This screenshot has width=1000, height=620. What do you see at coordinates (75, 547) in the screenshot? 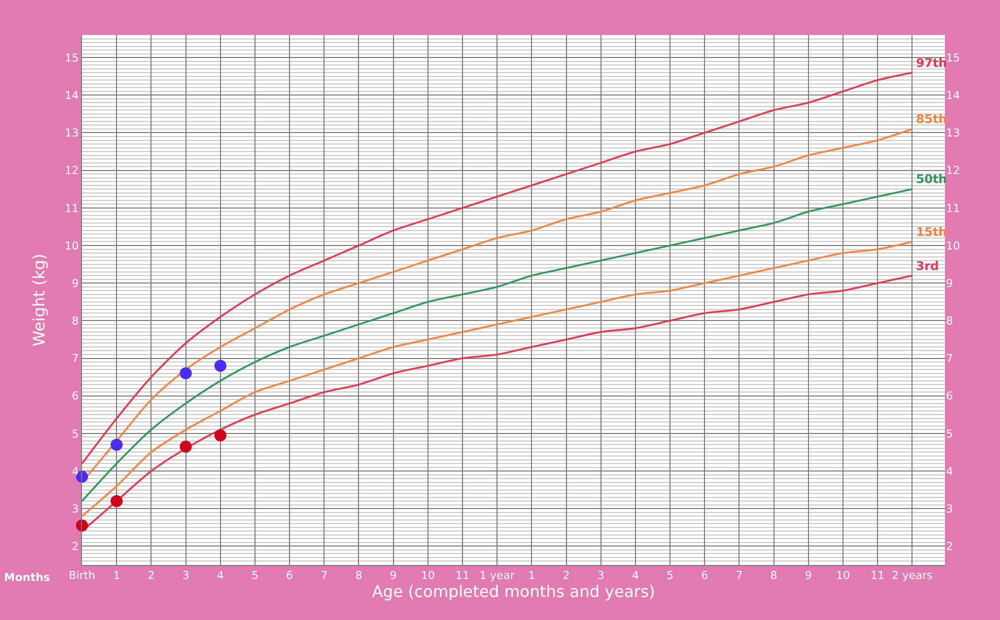
I see `y-tick-label: 2` at bounding box center [75, 547].